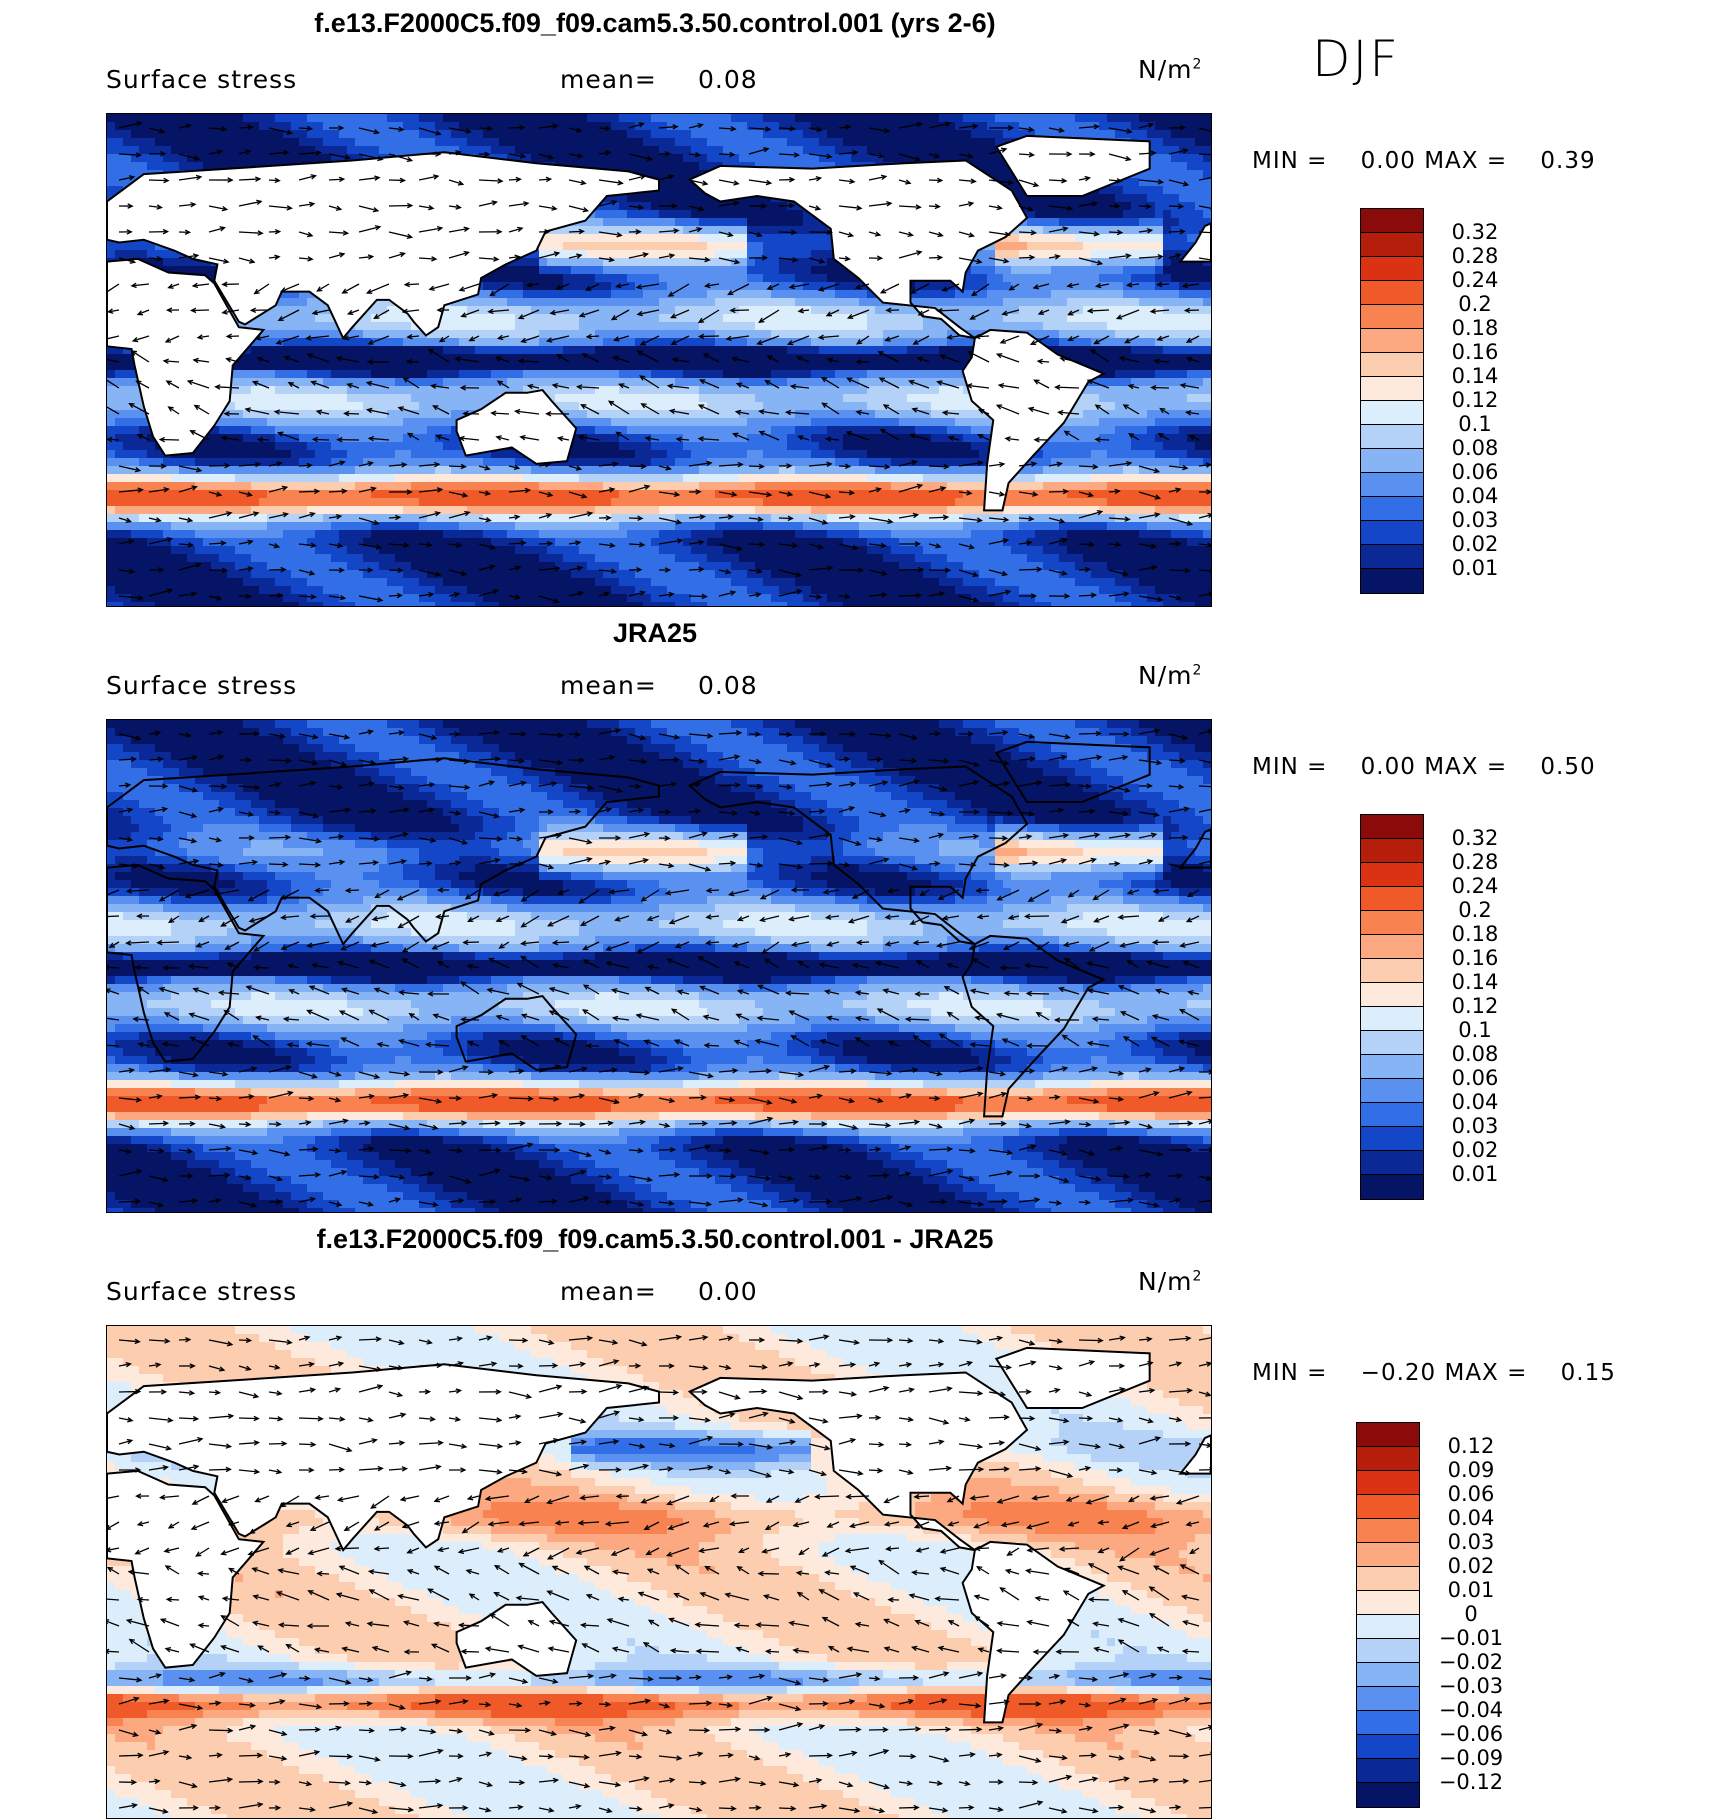 The image size is (1710, 1819). What do you see at coordinates (1471, 1494) in the screenshot?
I see `colorbar-label: 0.06` at bounding box center [1471, 1494].